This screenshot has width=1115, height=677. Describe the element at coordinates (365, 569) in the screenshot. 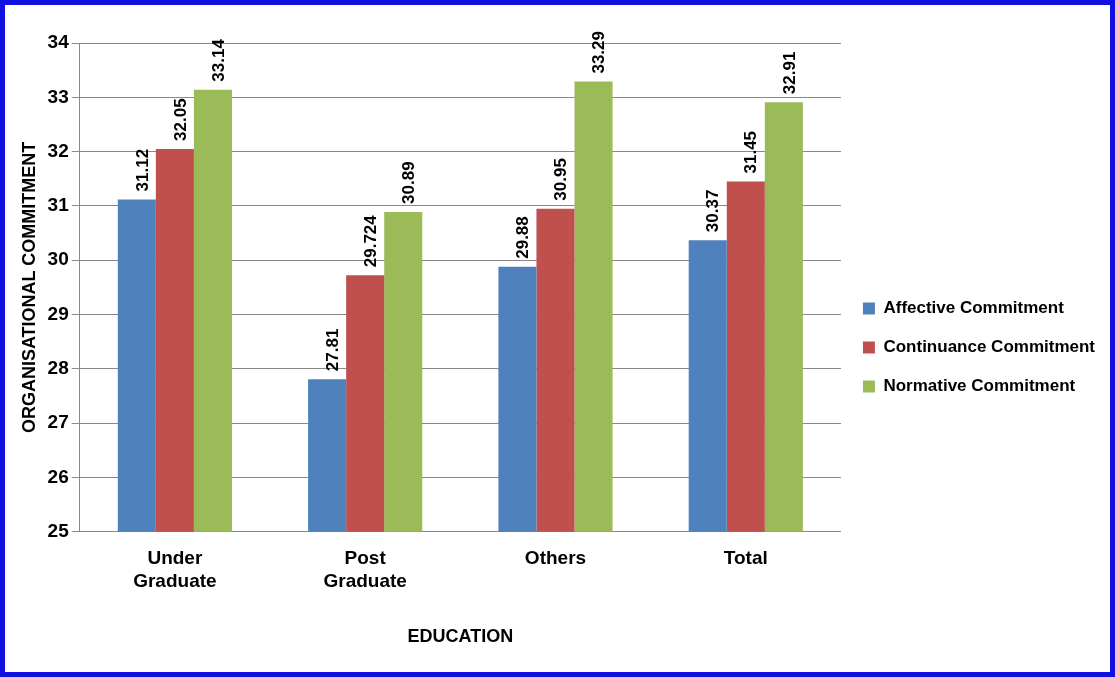

I see `x-tick-label: Post Graduate` at that location.